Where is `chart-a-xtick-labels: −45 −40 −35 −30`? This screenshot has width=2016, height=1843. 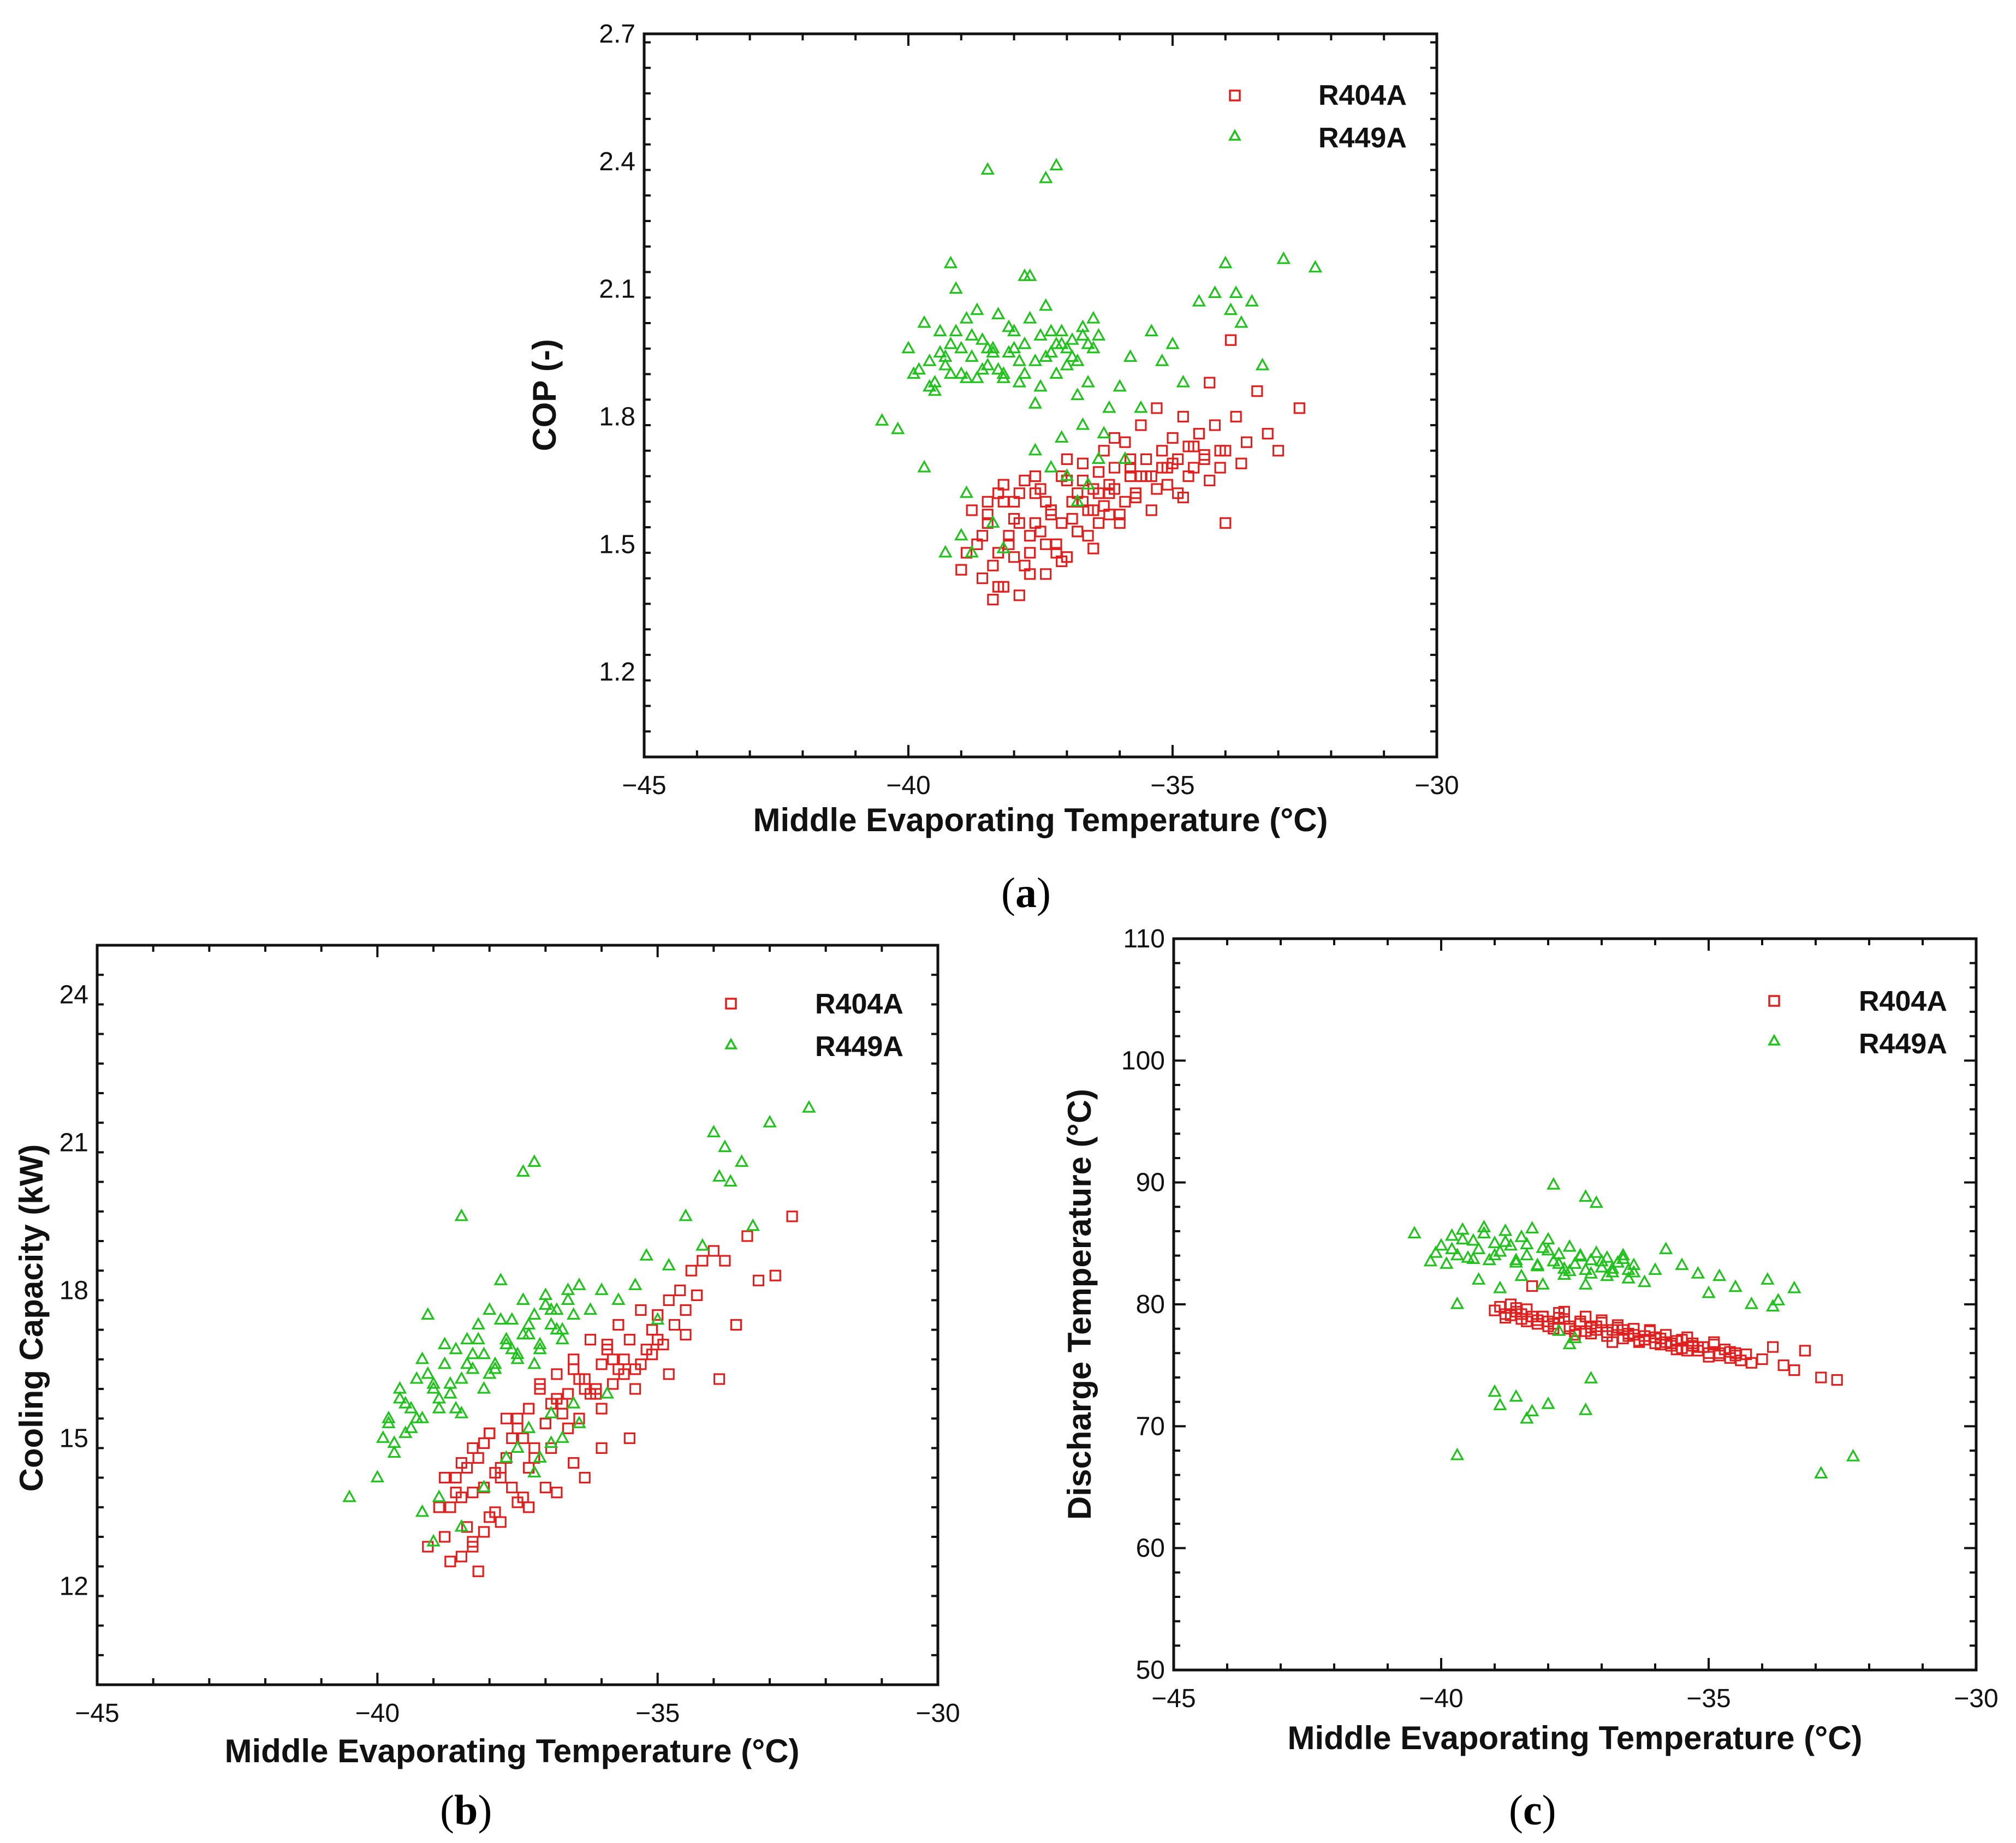 chart-a-xtick-labels: −45 −40 −35 −30 is located at coordinates (1040, 785).